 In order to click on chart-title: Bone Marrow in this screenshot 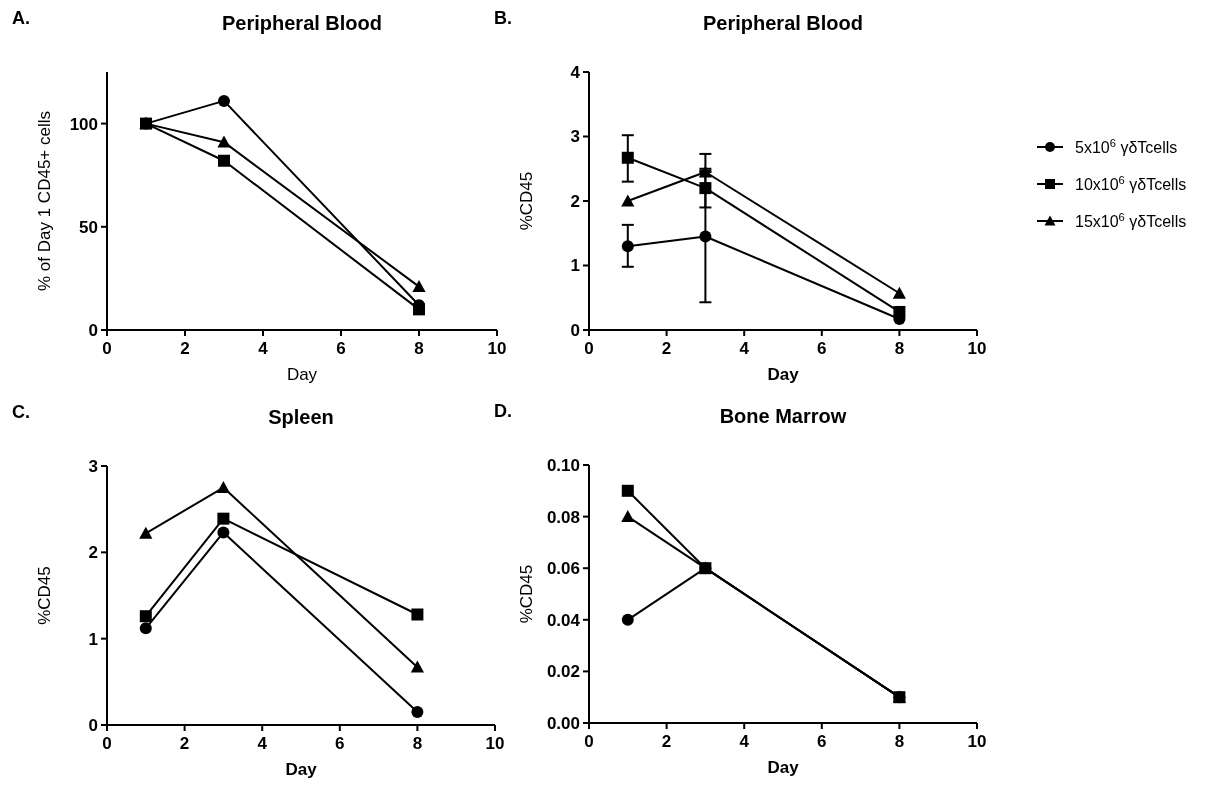, I will do `click(783, 416)`.